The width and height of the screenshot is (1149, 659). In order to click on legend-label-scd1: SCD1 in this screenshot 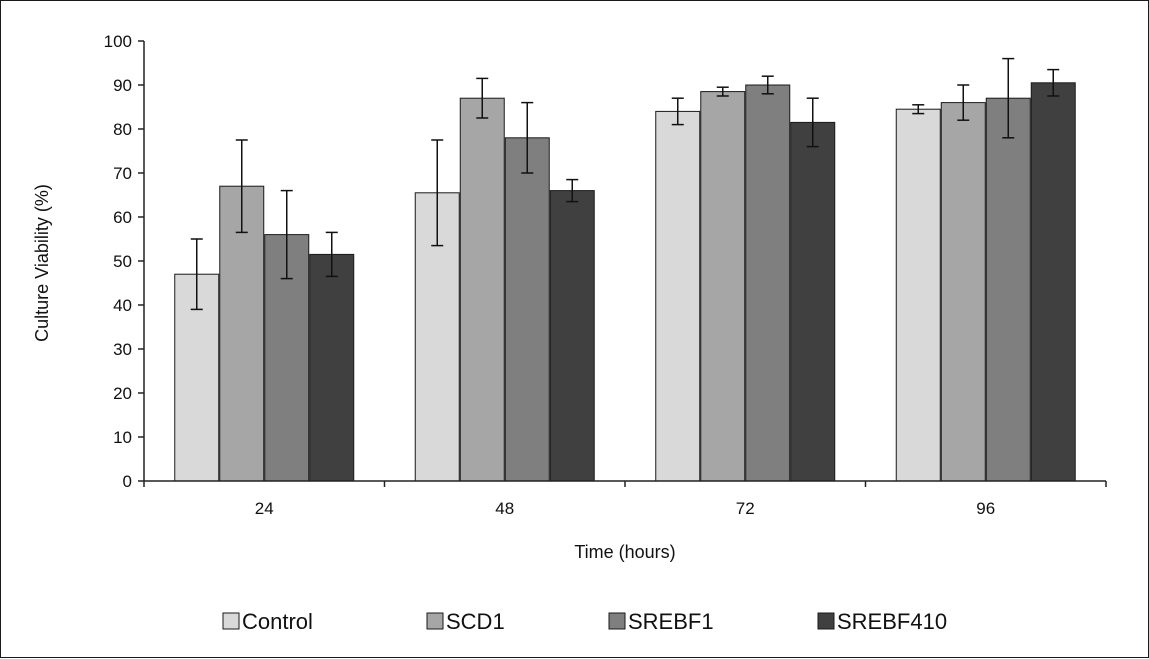, I will do `click(475, 621)`.